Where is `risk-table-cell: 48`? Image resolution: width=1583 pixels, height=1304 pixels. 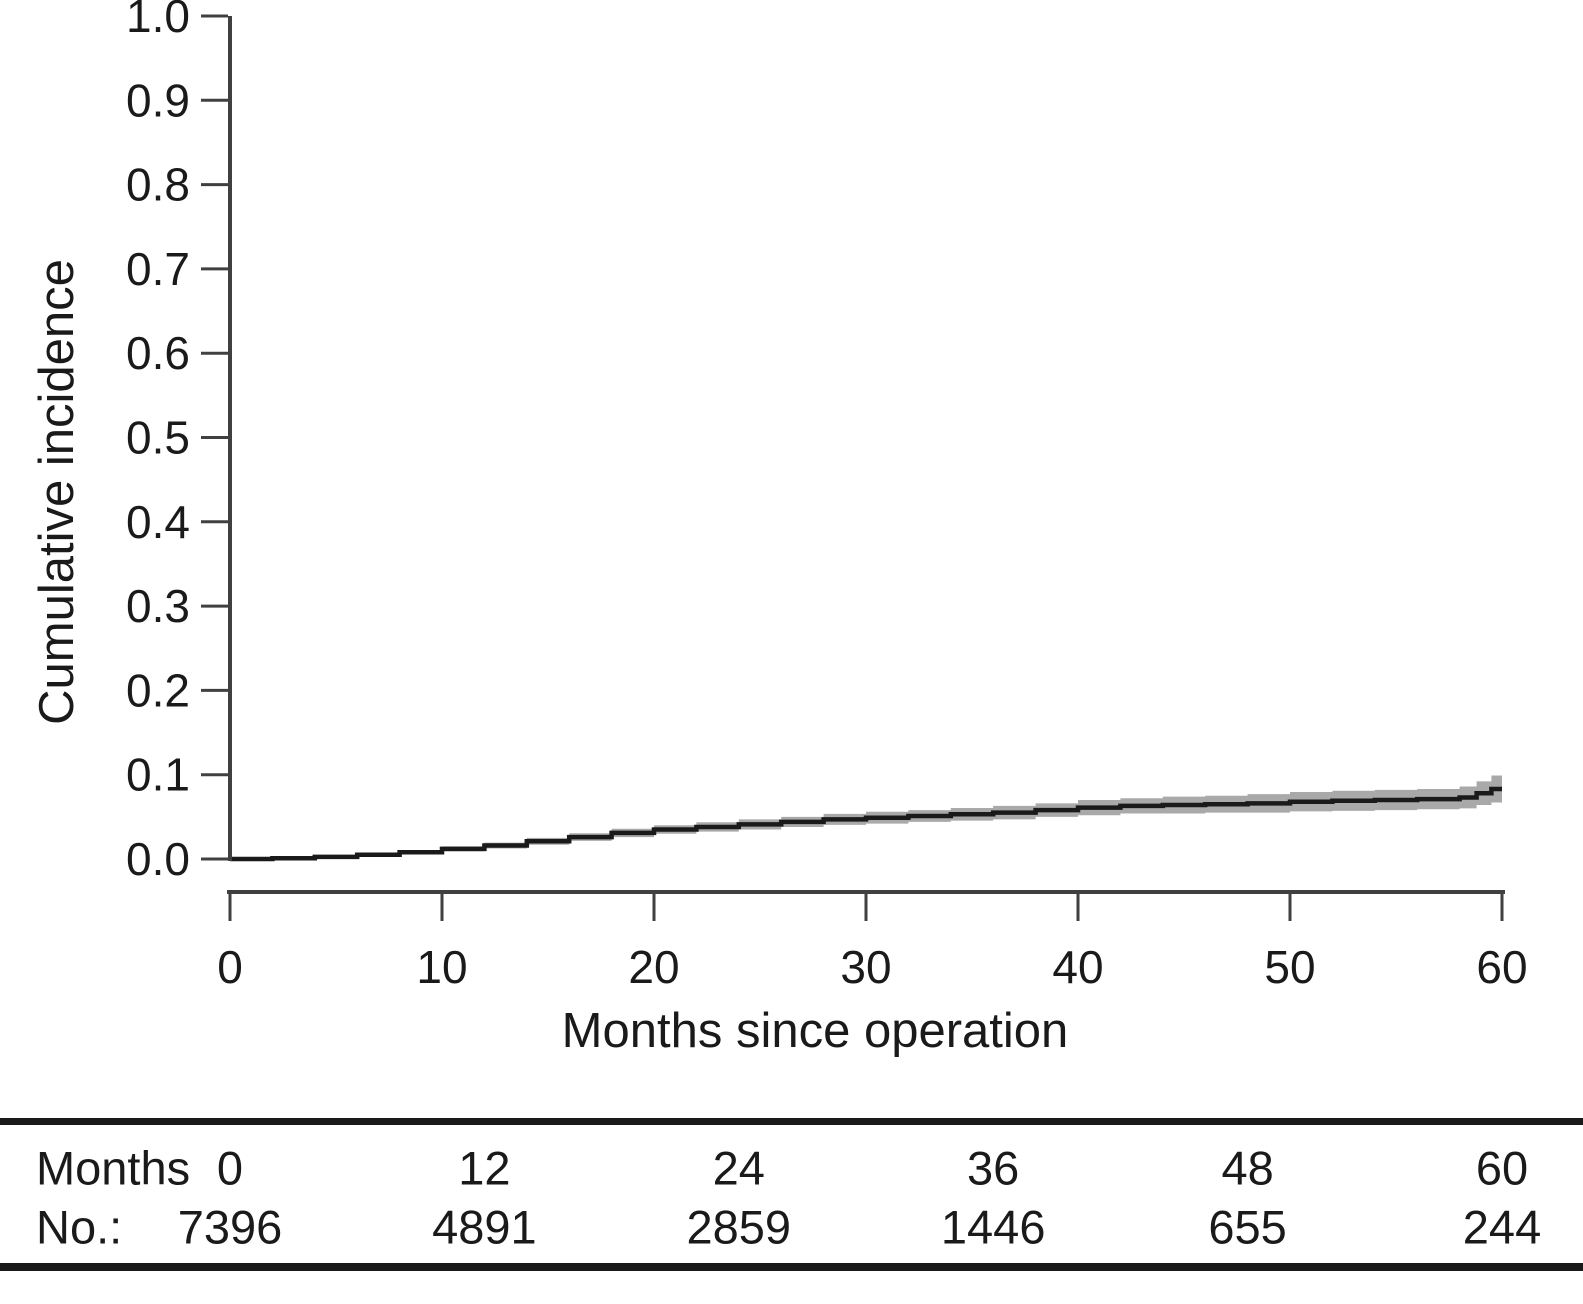 risk-table-cell: 48 is located at coordinates (1247, 1168).